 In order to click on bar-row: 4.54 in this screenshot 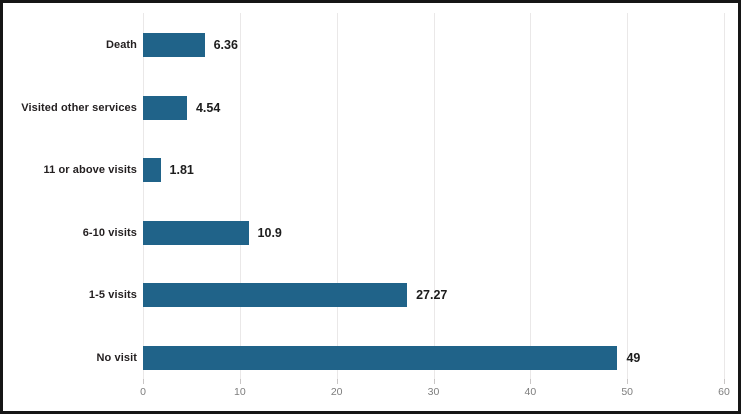, I will do `click(433, 107)`.